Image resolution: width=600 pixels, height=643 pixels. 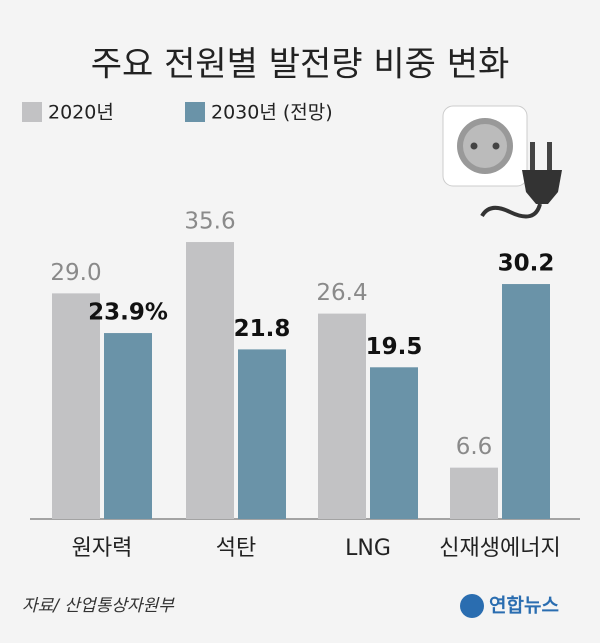 I want to click on value-label: 30.2, so click(x=526, y=264).